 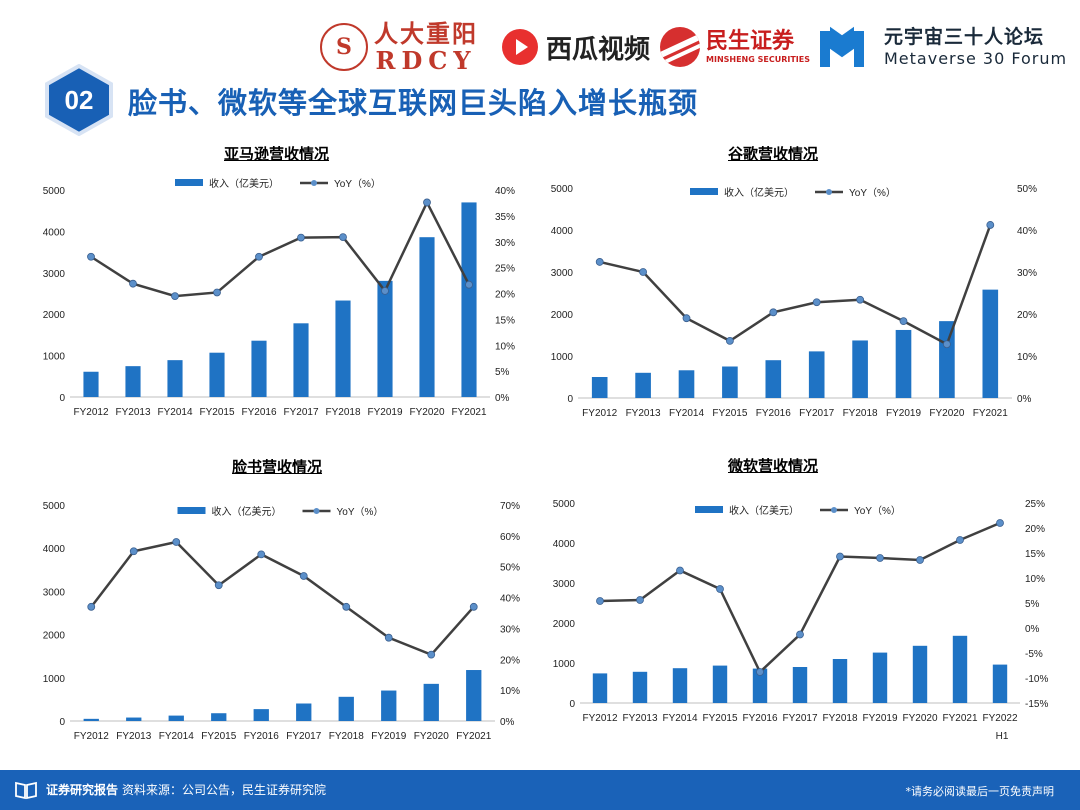 What do you see at coordinates (26, 790) in the screenshot?
I see `book-icon` at bounding box center [26, 790].